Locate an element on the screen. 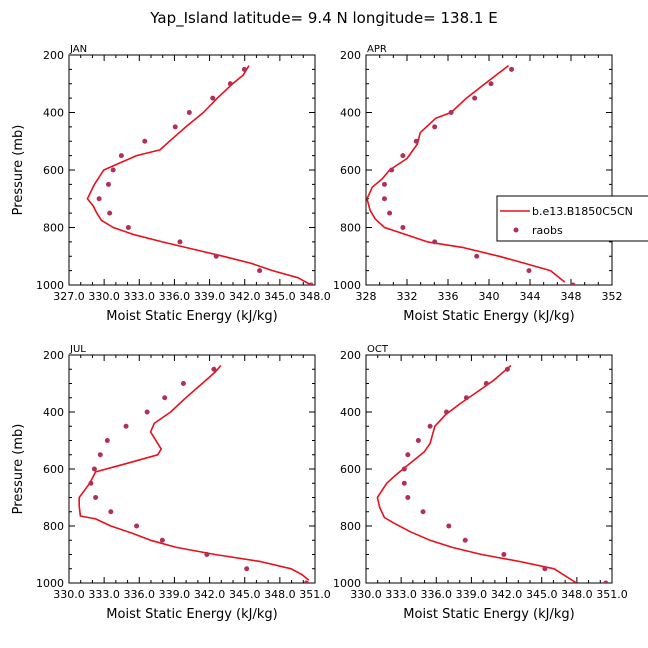  x-tick-label: 352 is located at coordinates (612, 296).